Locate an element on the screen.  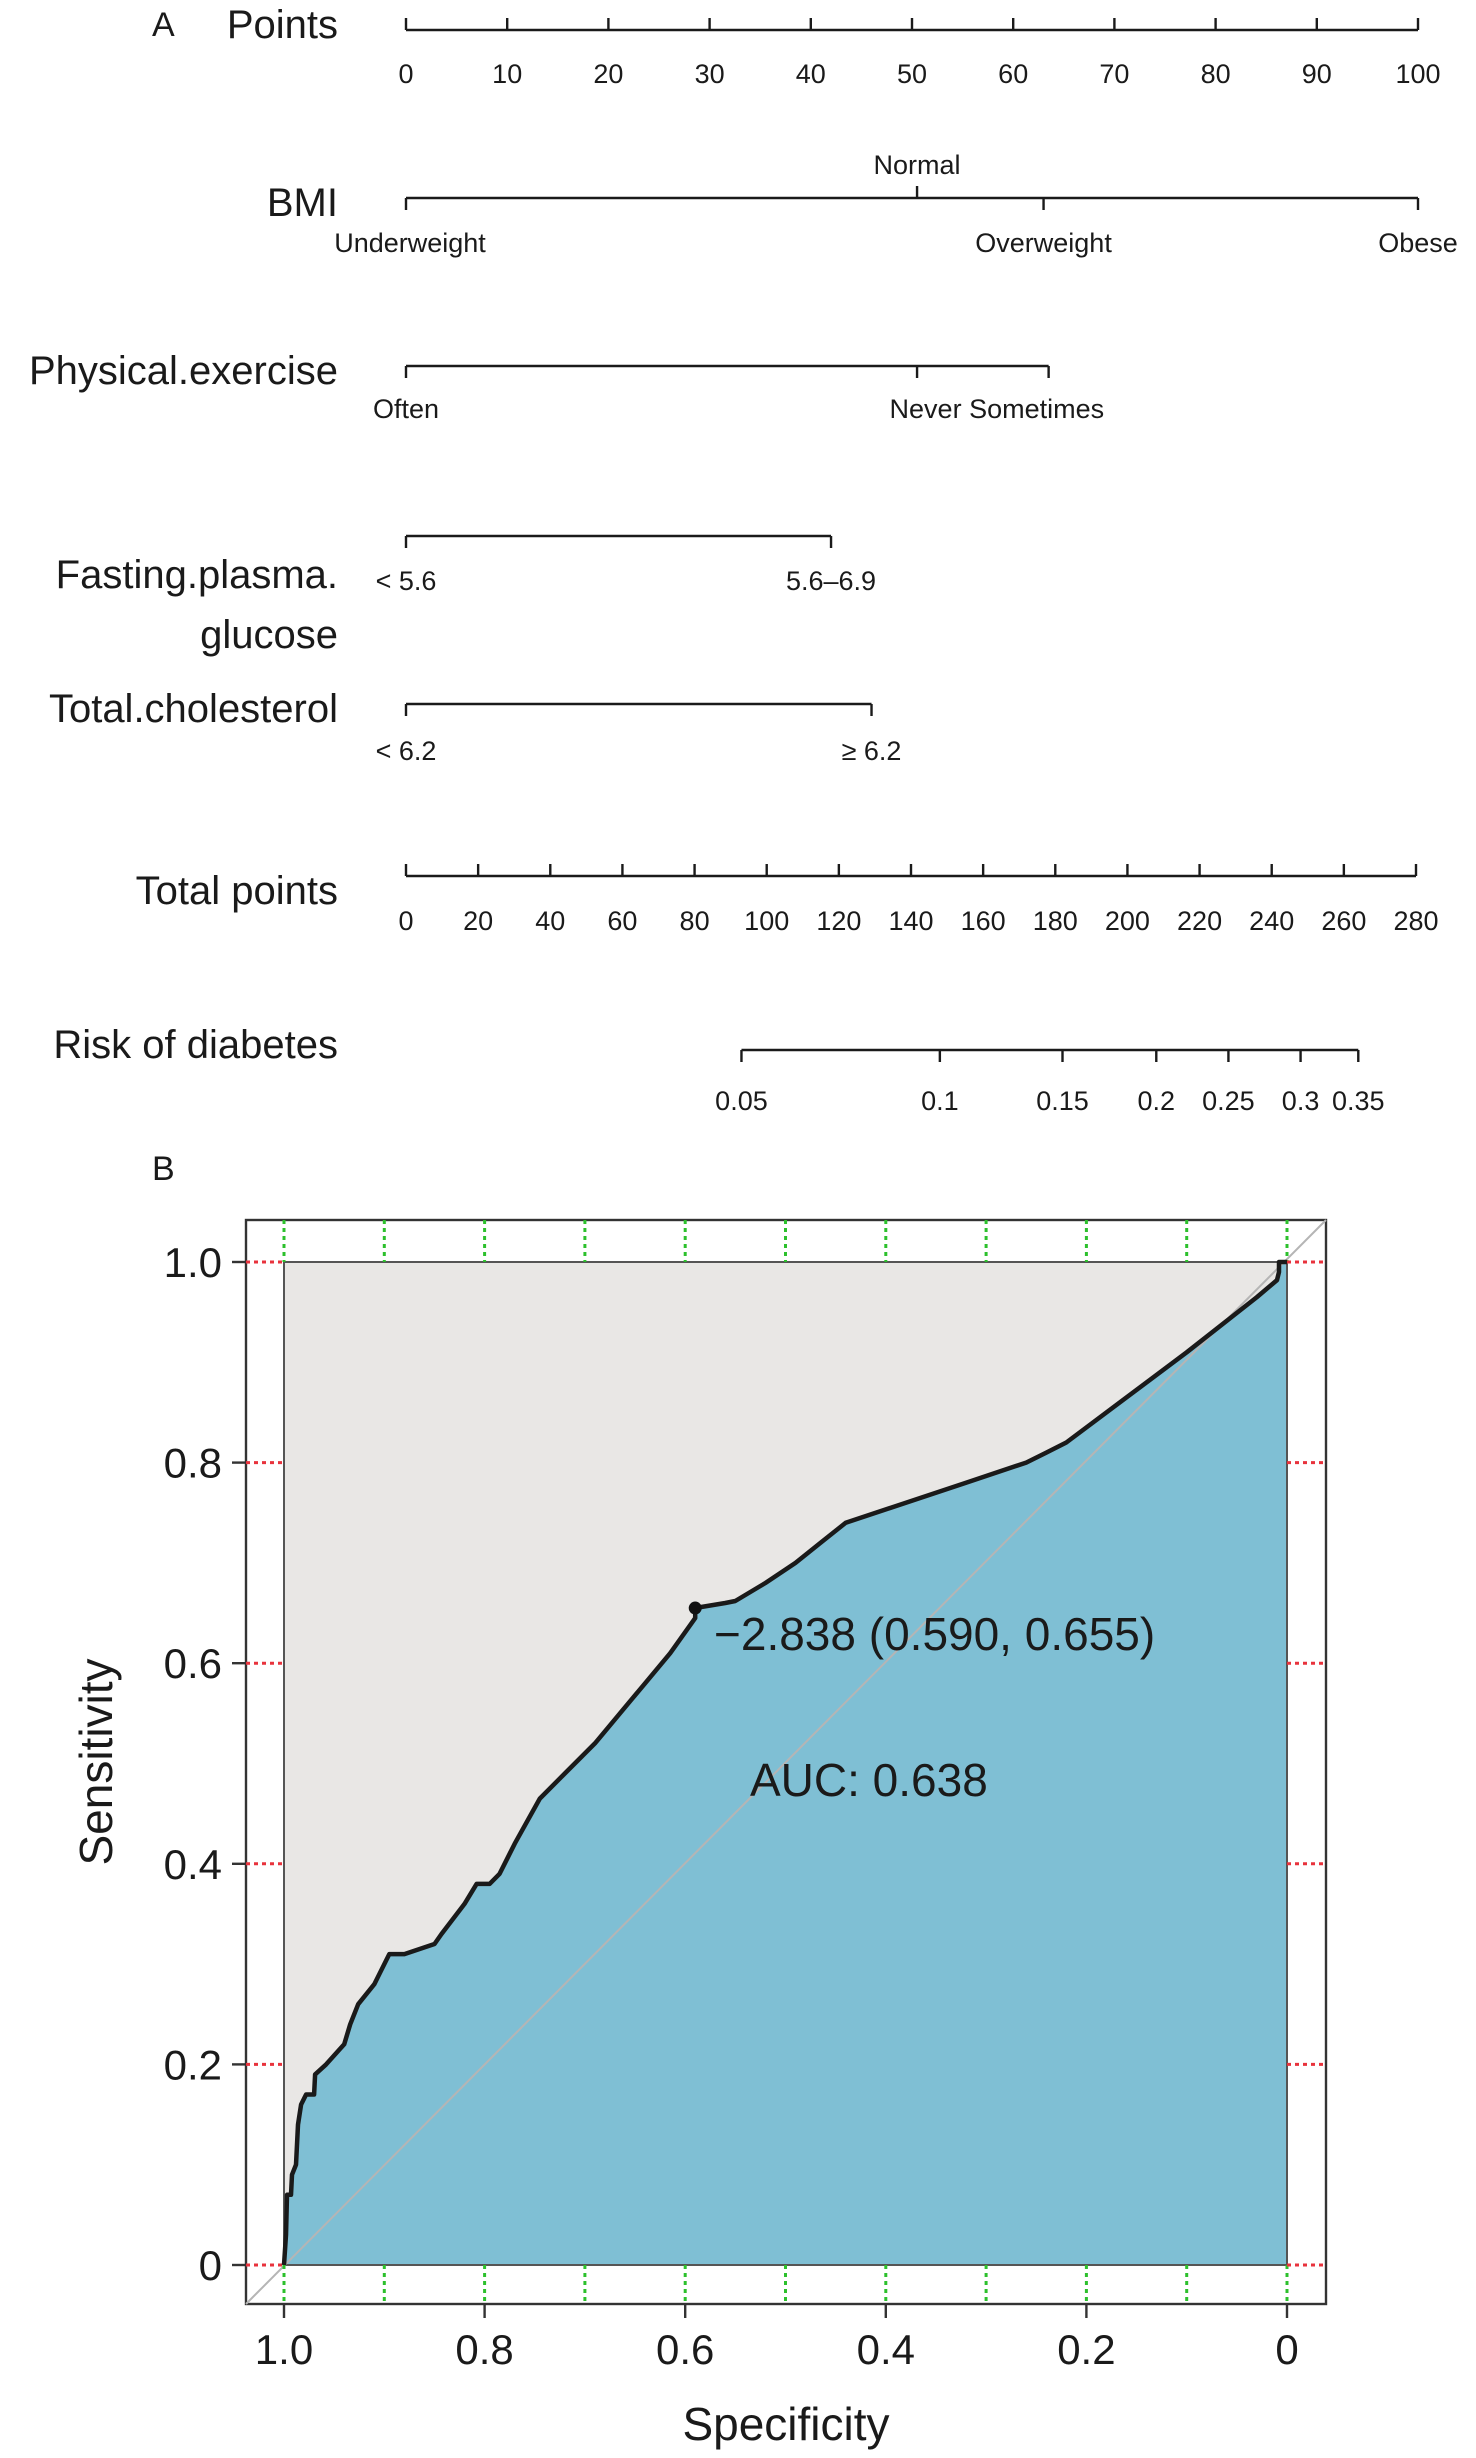
total-cholesterol-level-high: ≥ 6.2 is located at coordinates (872, 751).